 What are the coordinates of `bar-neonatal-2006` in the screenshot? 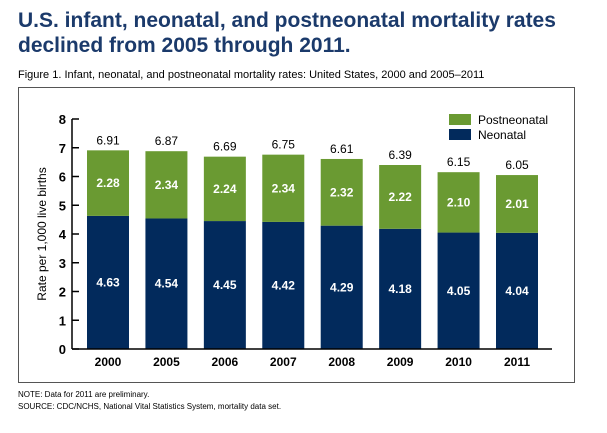 It's located at (224, 285).